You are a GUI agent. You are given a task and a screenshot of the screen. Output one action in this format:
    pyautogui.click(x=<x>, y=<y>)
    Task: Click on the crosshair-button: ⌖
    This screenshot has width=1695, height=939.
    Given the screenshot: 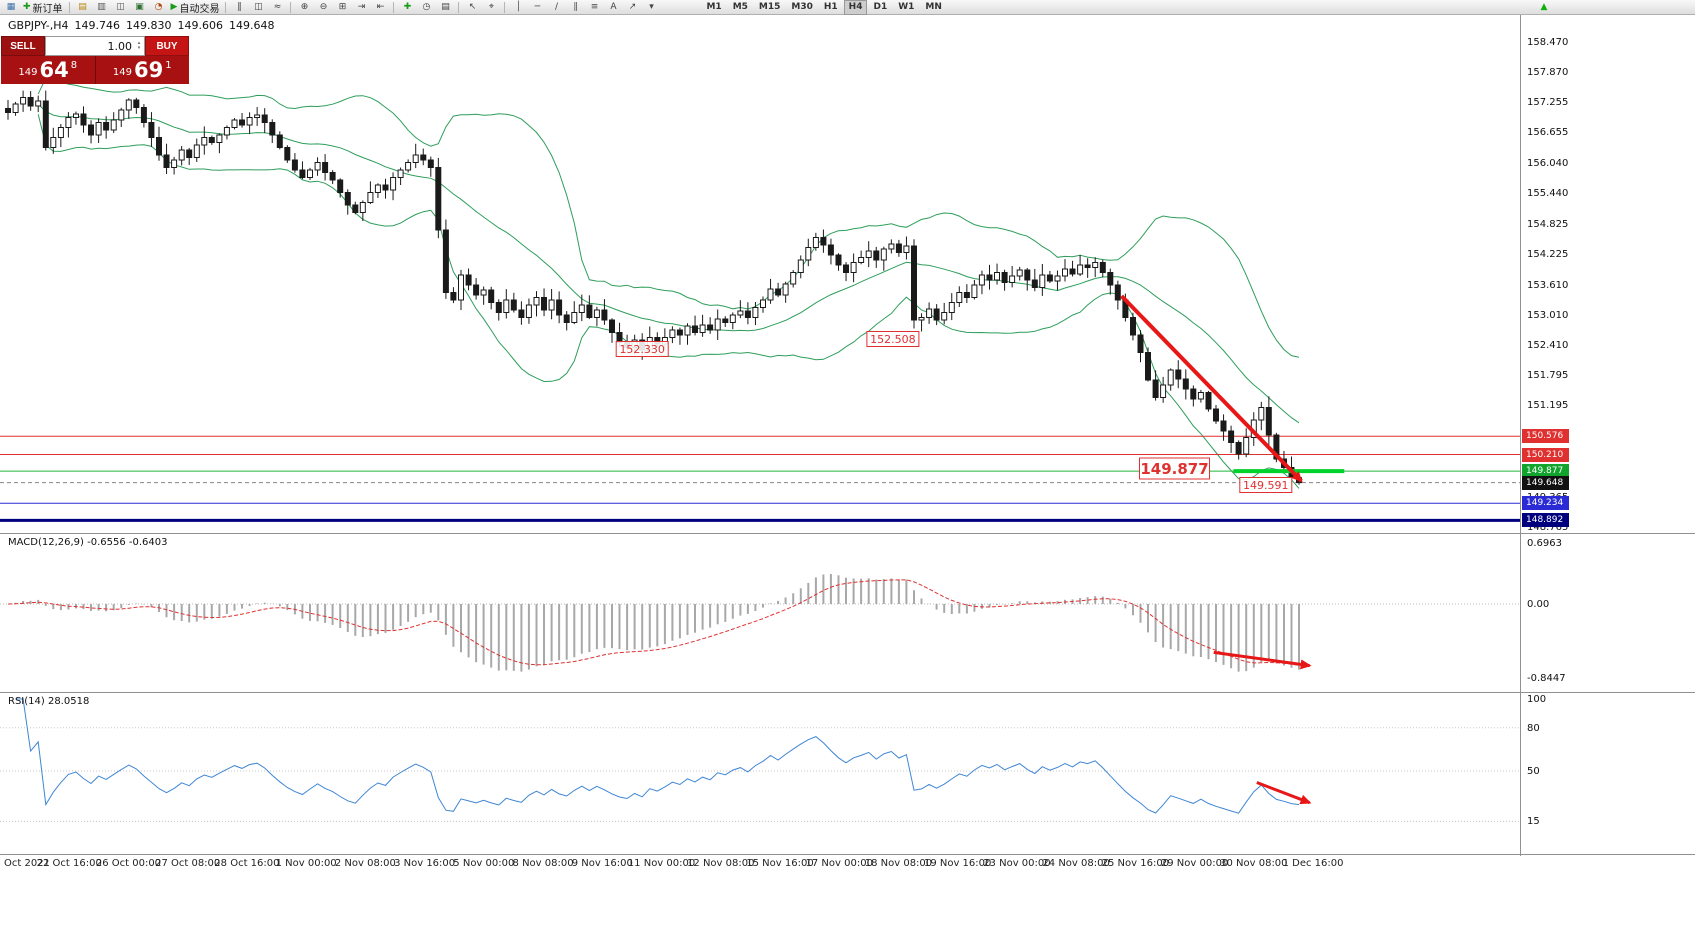 What is the action you would take?
    pyautogui.click(x=491, y=7)
    